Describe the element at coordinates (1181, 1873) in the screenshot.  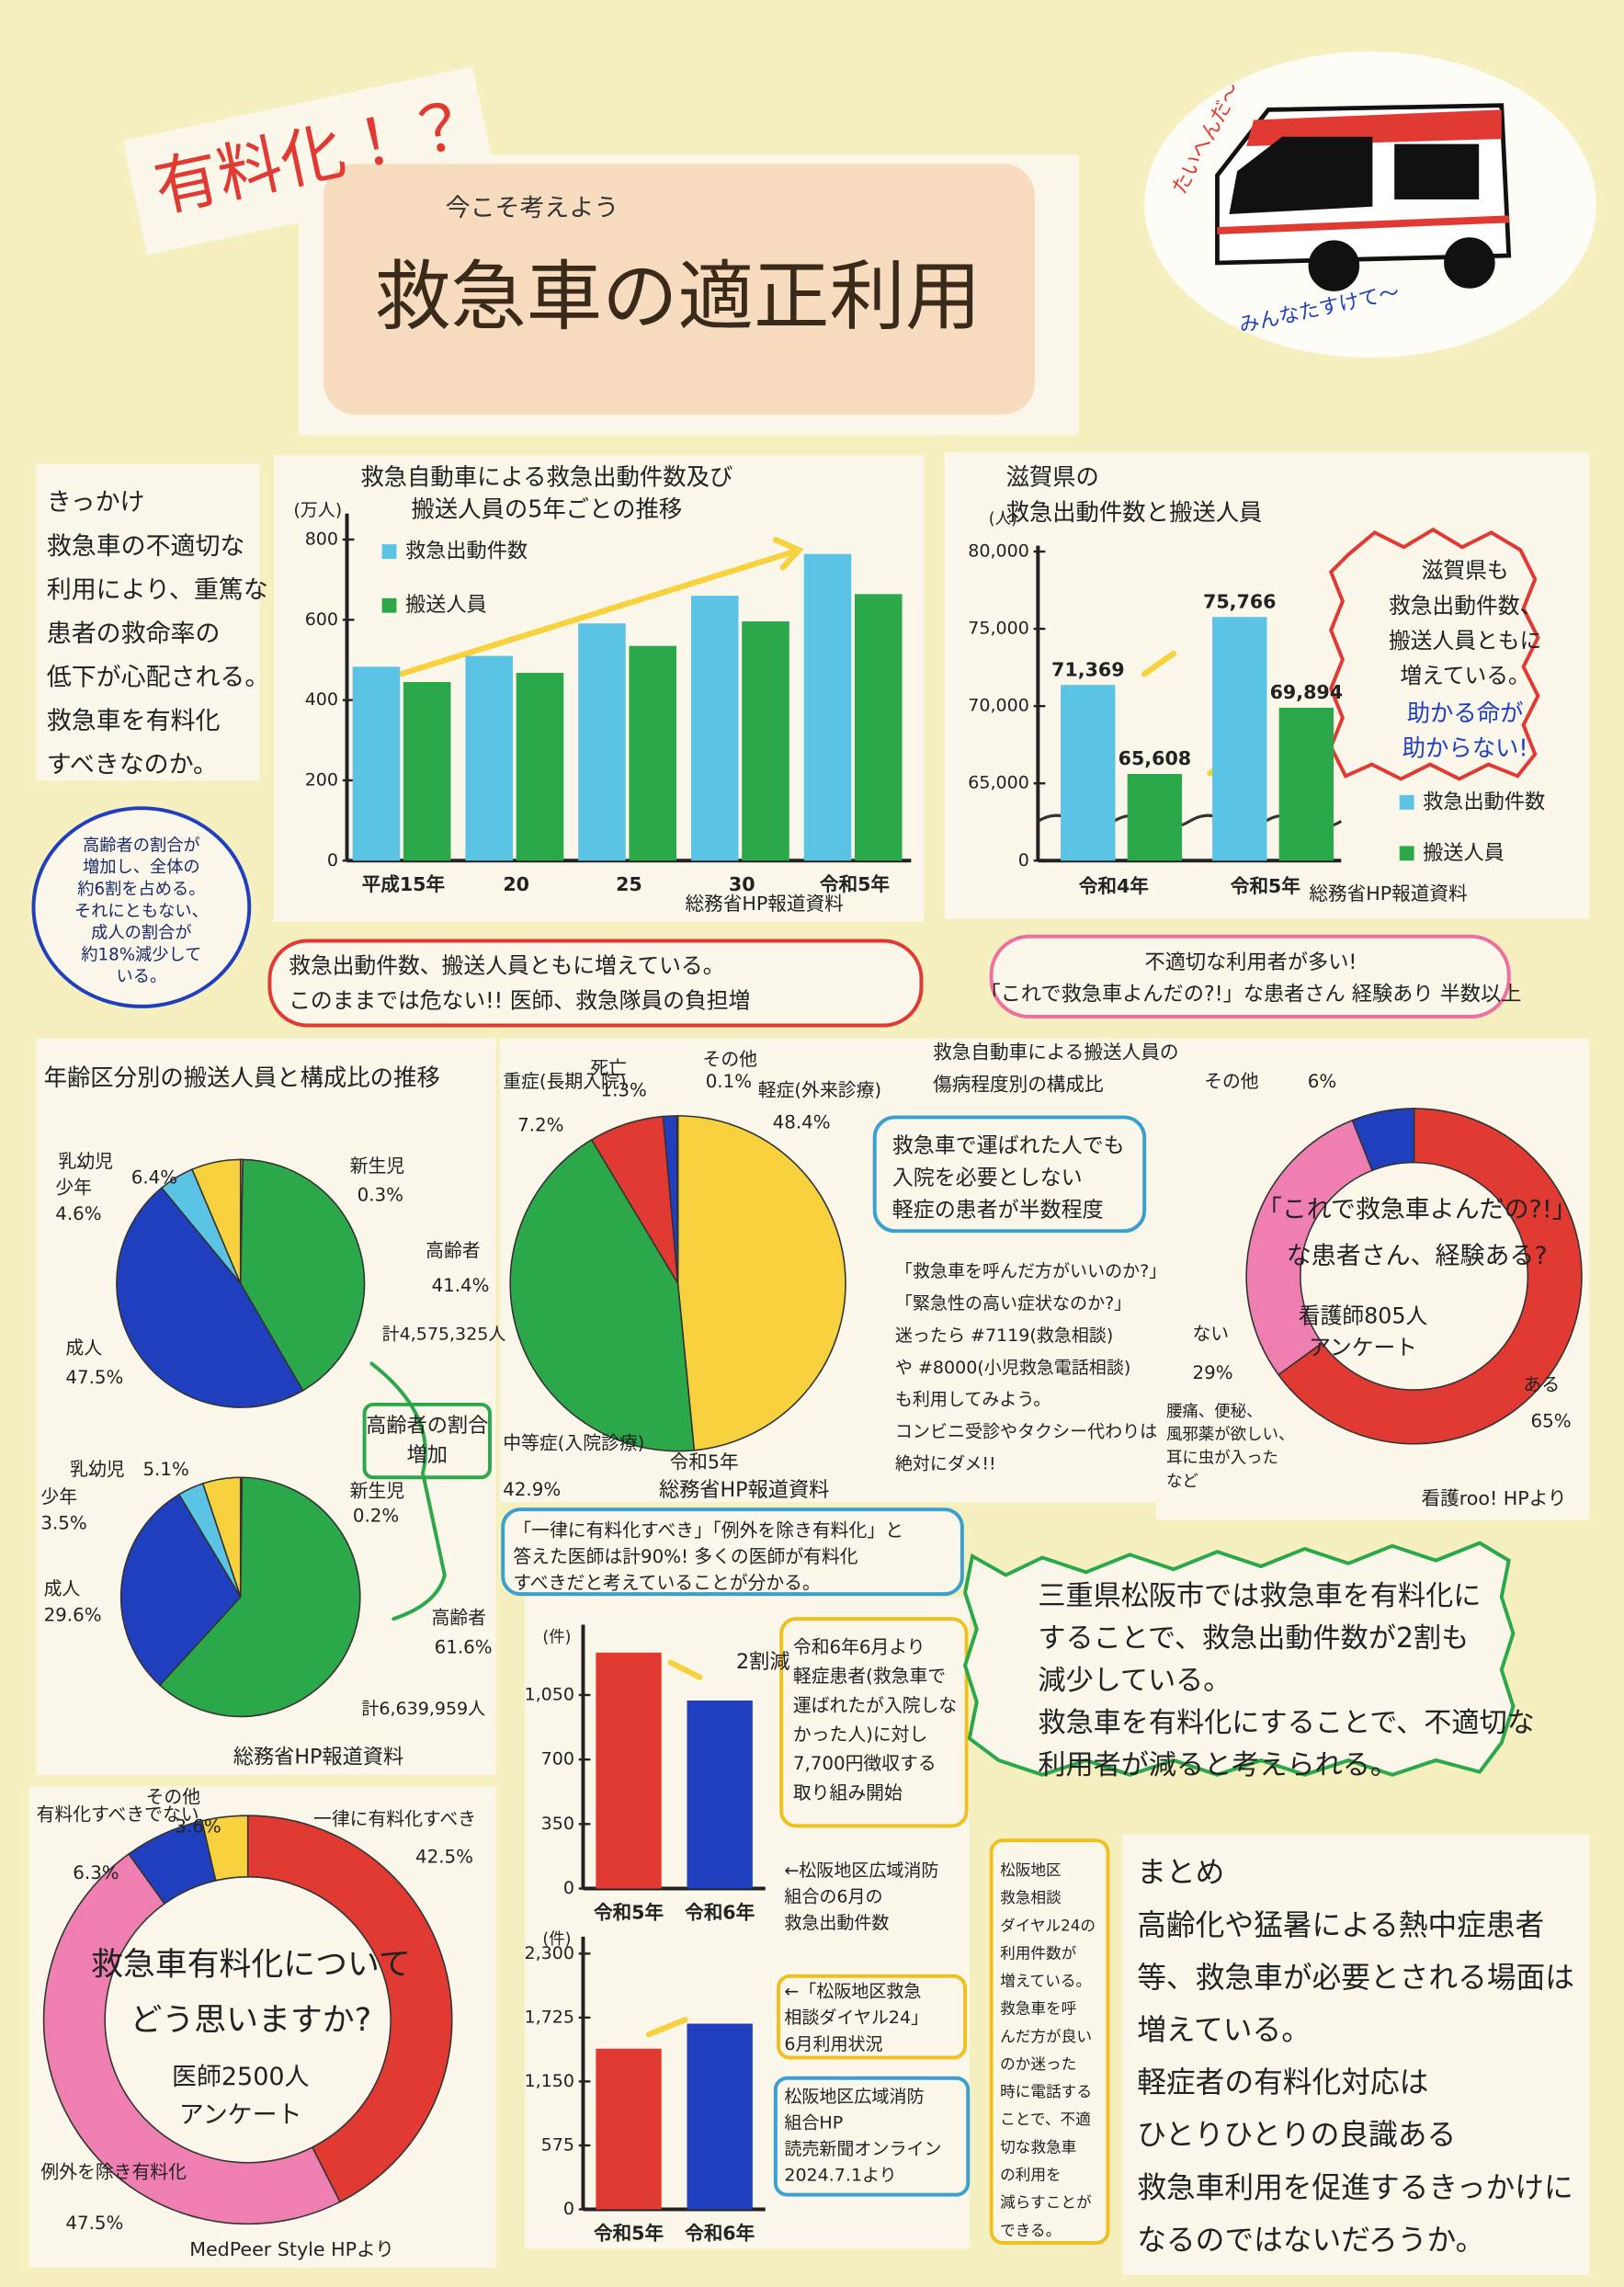
I see `label: まとめ` at that location.